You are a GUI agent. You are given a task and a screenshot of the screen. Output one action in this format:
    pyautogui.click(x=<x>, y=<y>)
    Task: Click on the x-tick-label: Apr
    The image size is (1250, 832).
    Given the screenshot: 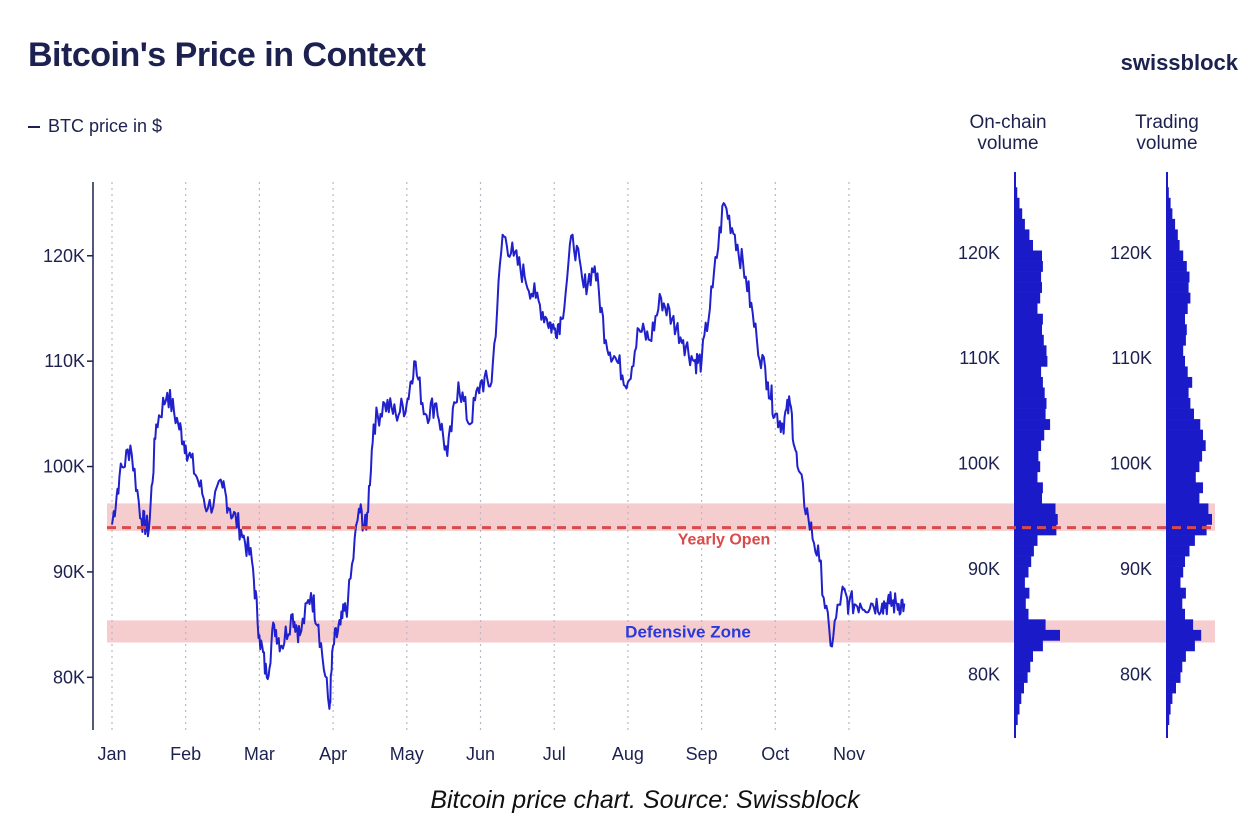 What is the action you would take?
    pyautogui.click(x=333, y=754)
    